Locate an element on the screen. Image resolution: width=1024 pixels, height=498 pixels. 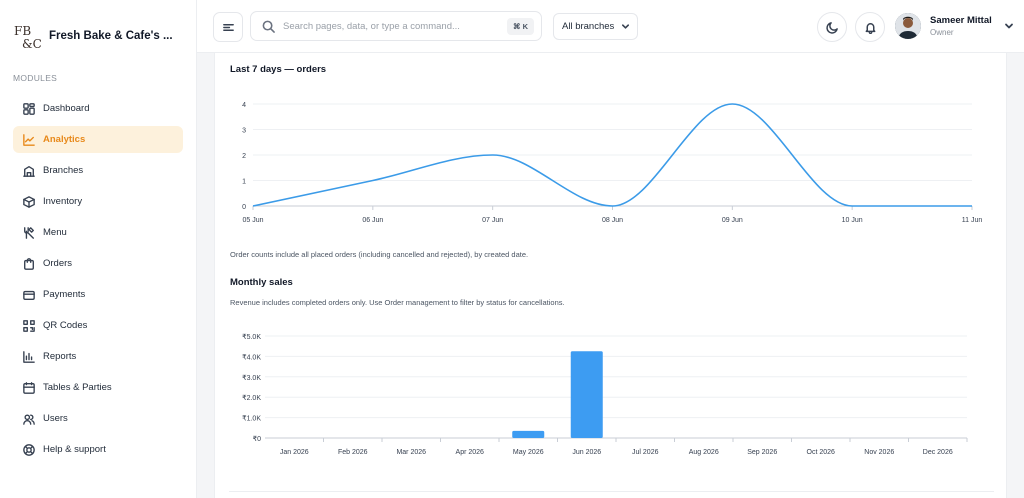
bar-chart-x-tick-label: Jul 2026 is located at coordinates (645, 452).